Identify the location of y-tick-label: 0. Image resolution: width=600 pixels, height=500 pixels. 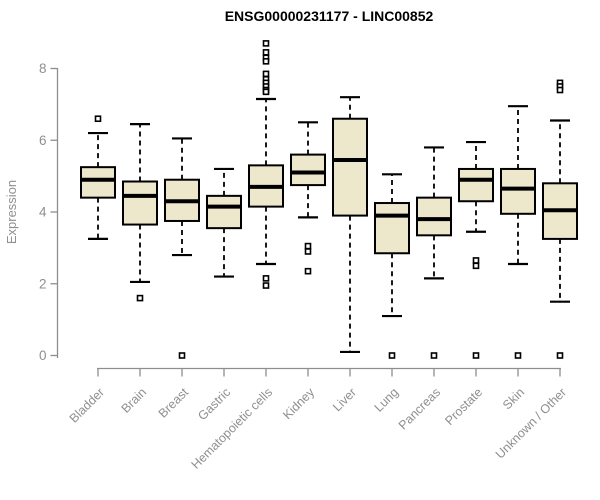
(43, 355).